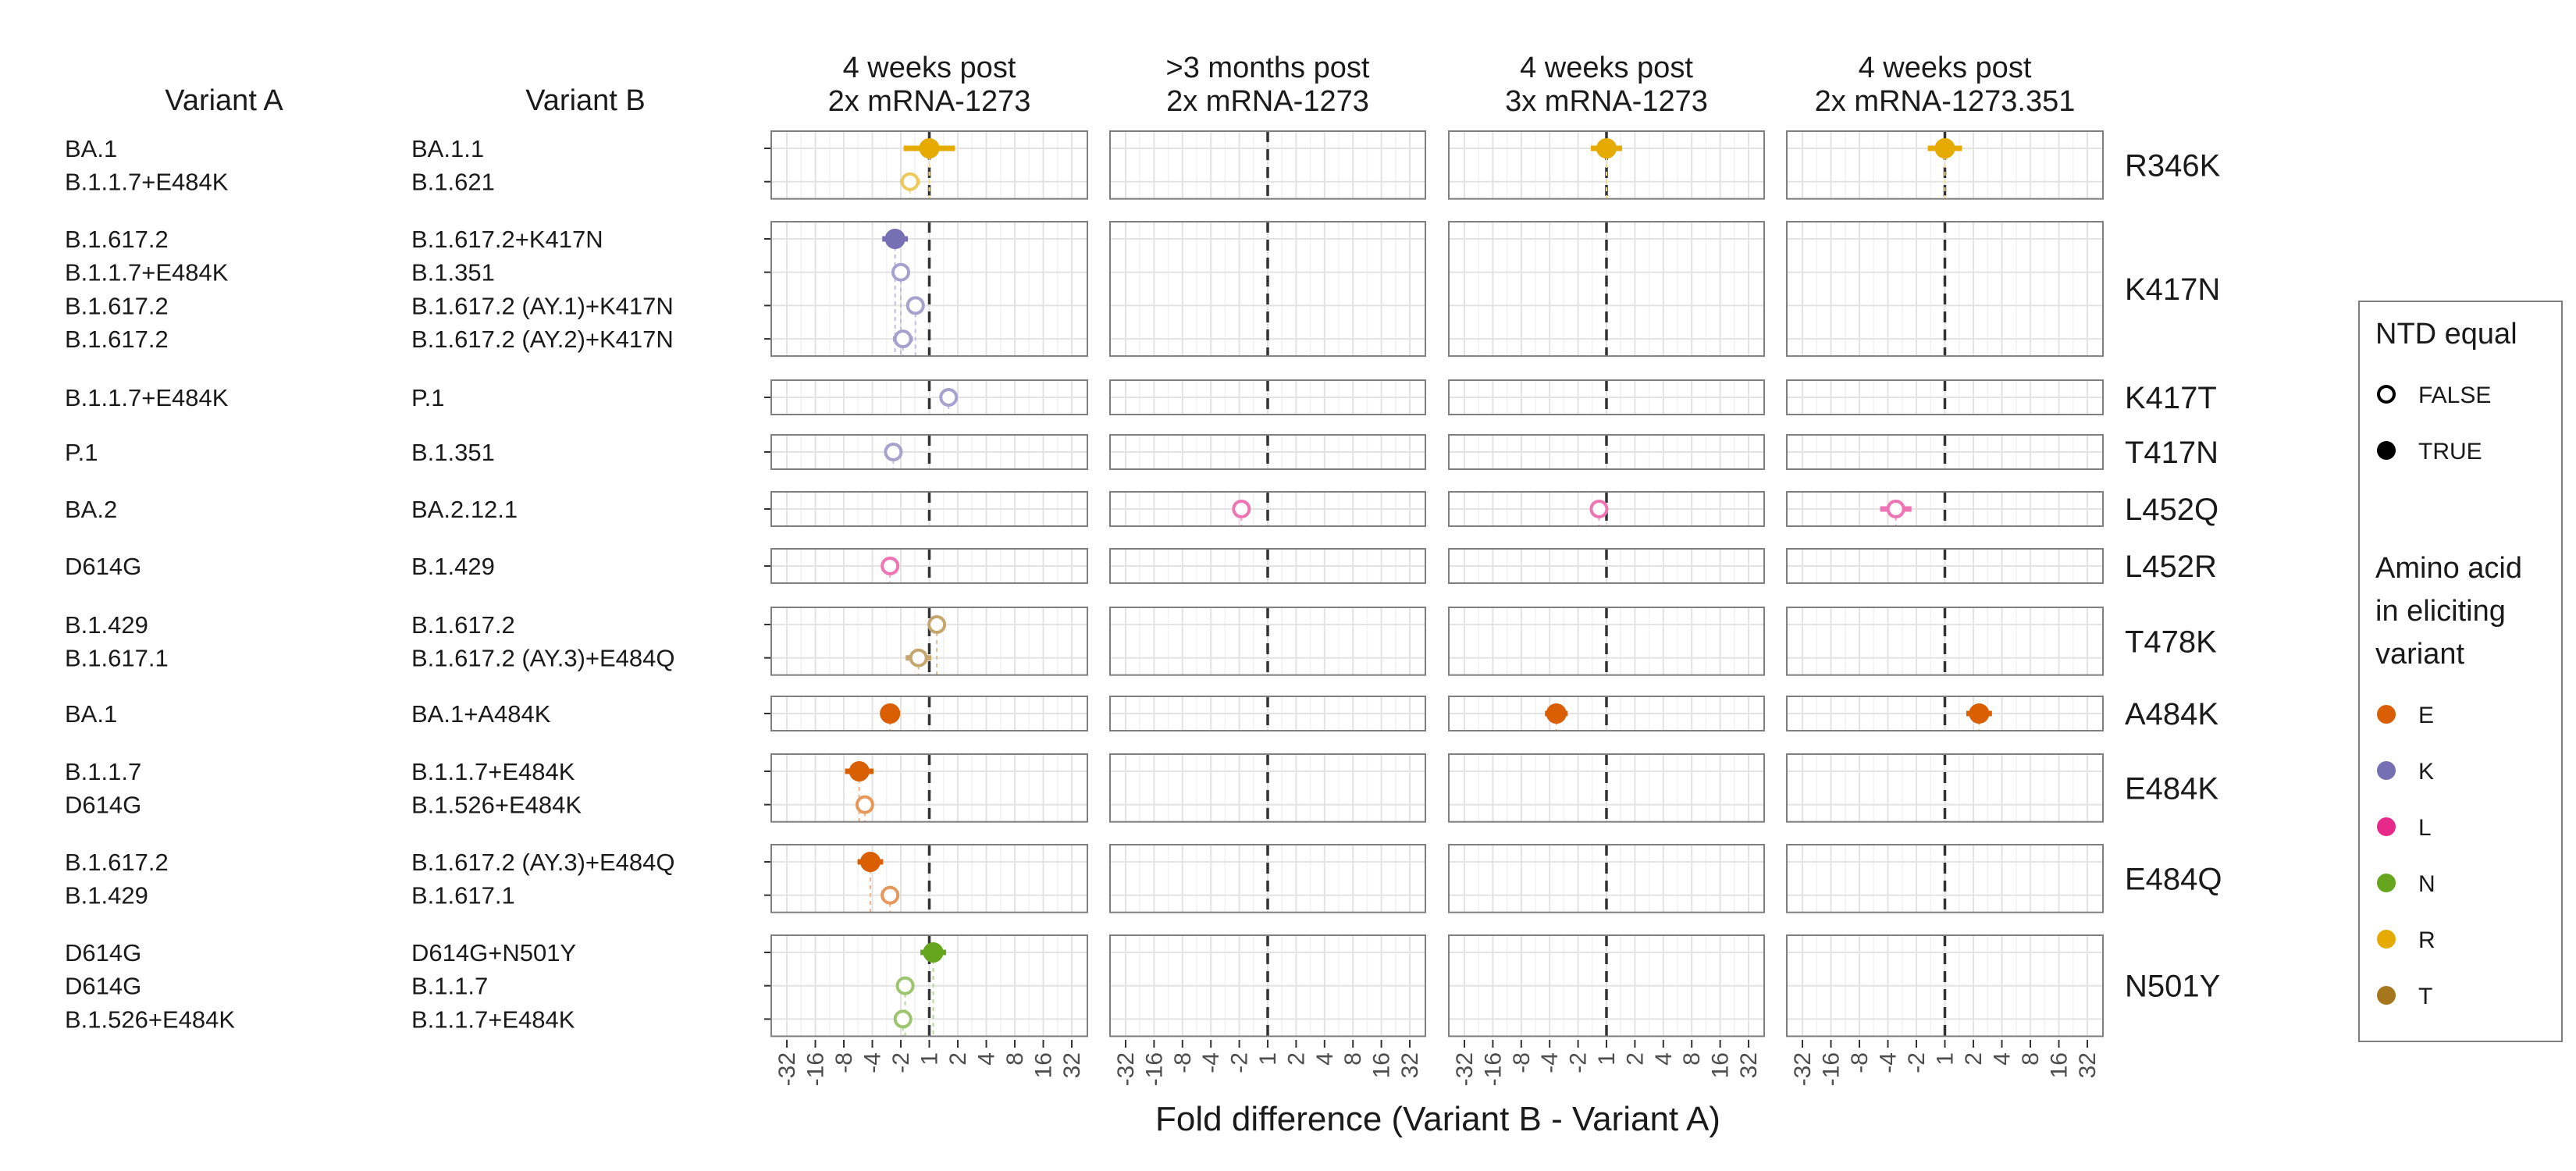 Image resolution: width=2576 pixels, height=1171 pixels. I want to click on legend-swatch-N, so click(2386, 883).